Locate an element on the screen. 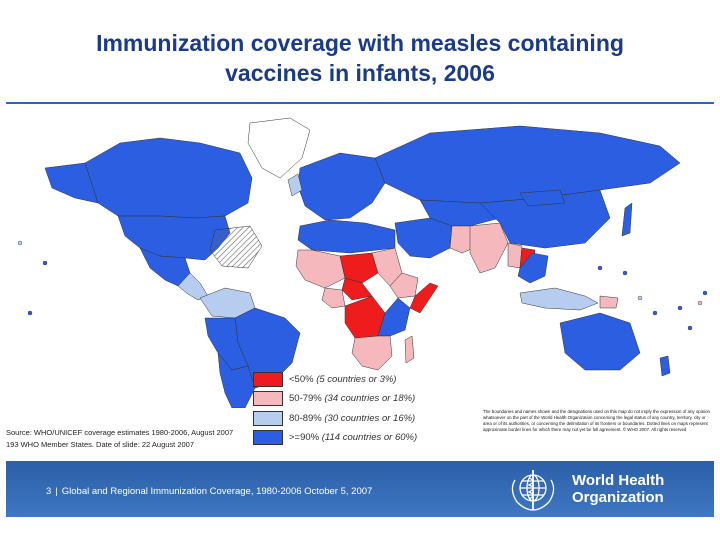 Image resolution: width=720 pixels, height=540 pixels. country-somalia is located at coordinates (424, 298).